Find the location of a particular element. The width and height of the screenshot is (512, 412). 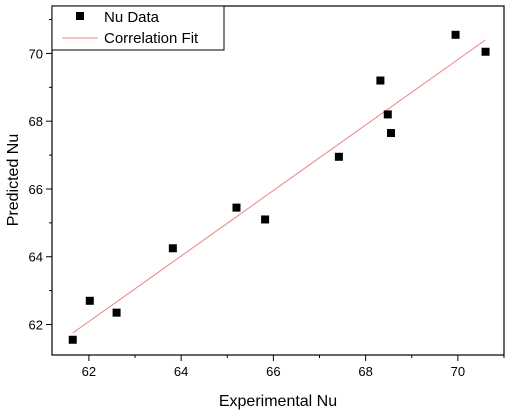

legend-label-correlation-fit: Correlation Fit is located at coordinates (151, 38).